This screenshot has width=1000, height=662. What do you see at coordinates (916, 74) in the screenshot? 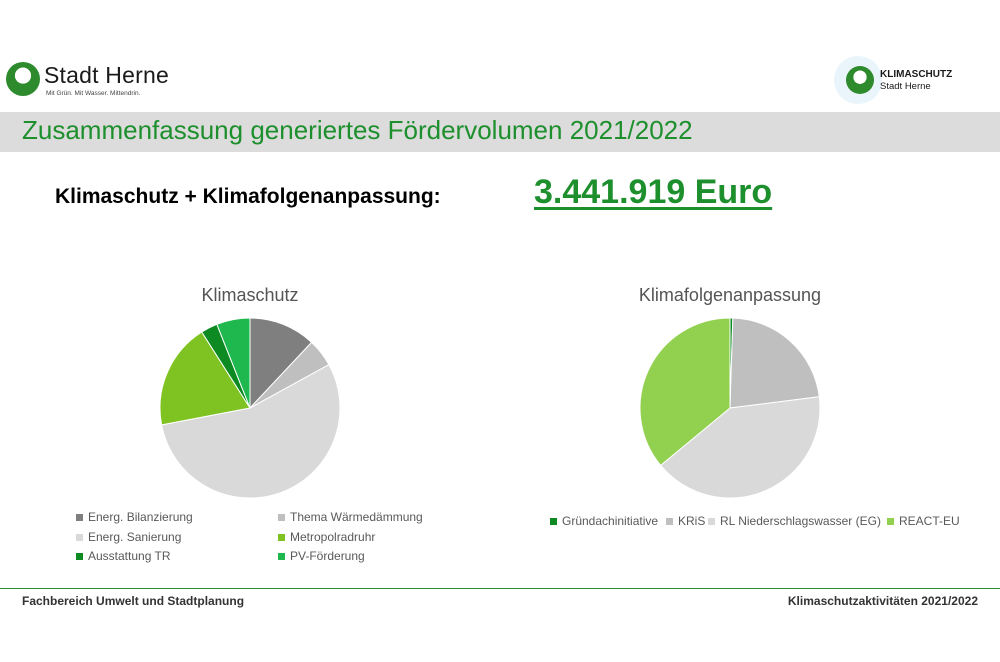
I see `logo-title: KLIMASCHUTZ` at bounding box center [916, 74].